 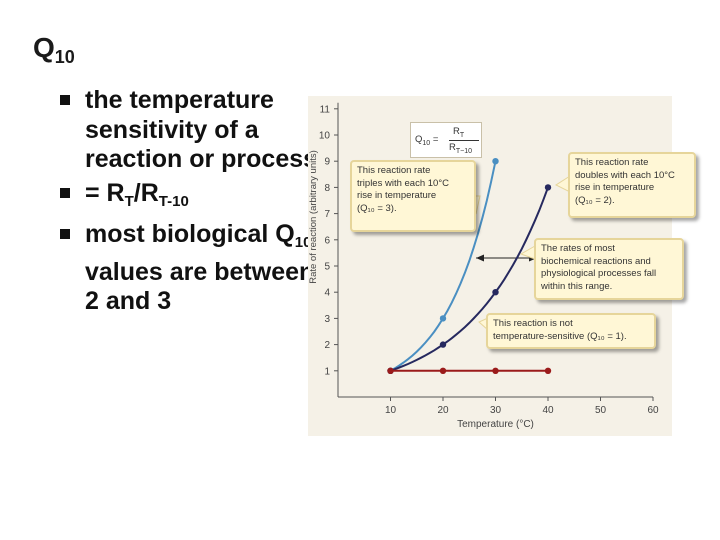 What do you see at coordinates (192, 198) in the screenshot?
I see `bullet-formula: = RT/RT-10` at bounding box center [192, 198].